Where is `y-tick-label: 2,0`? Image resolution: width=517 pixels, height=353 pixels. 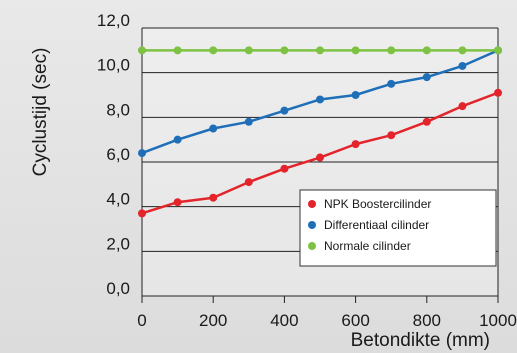
y-tick-label: 2,0 is located at coordinates (118, 243).